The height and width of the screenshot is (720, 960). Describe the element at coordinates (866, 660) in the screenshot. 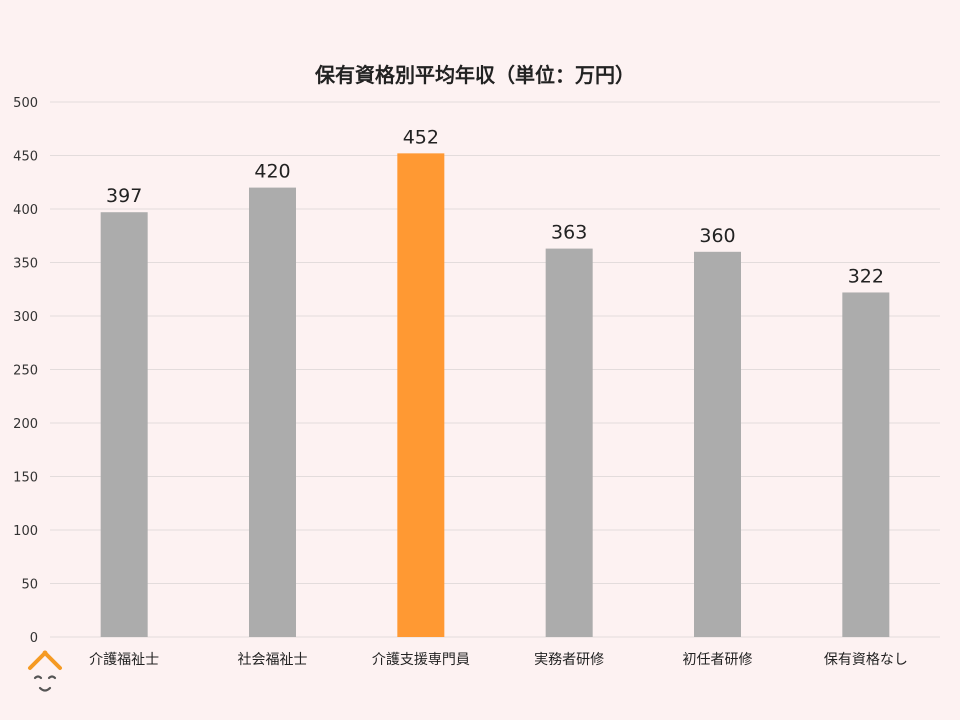

I see `x-tick-label: 保有資格なし` at that location.